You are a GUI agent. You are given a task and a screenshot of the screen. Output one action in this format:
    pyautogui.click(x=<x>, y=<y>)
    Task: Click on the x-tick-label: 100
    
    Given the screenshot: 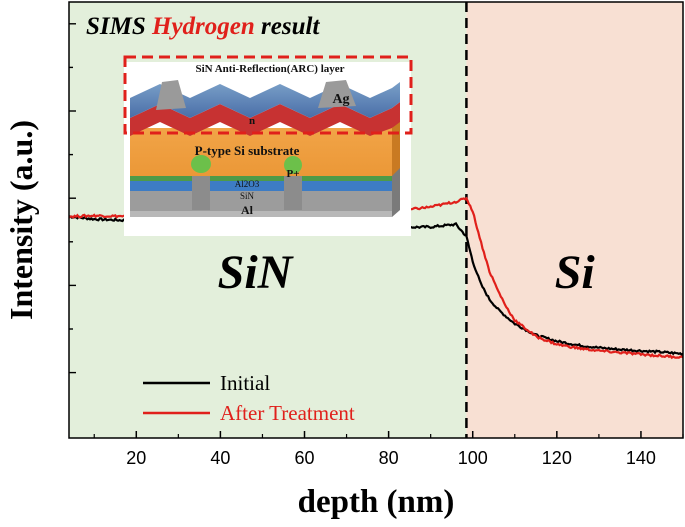 What is the action you would take?
    pyautogui.click(x=473, y=458)
    